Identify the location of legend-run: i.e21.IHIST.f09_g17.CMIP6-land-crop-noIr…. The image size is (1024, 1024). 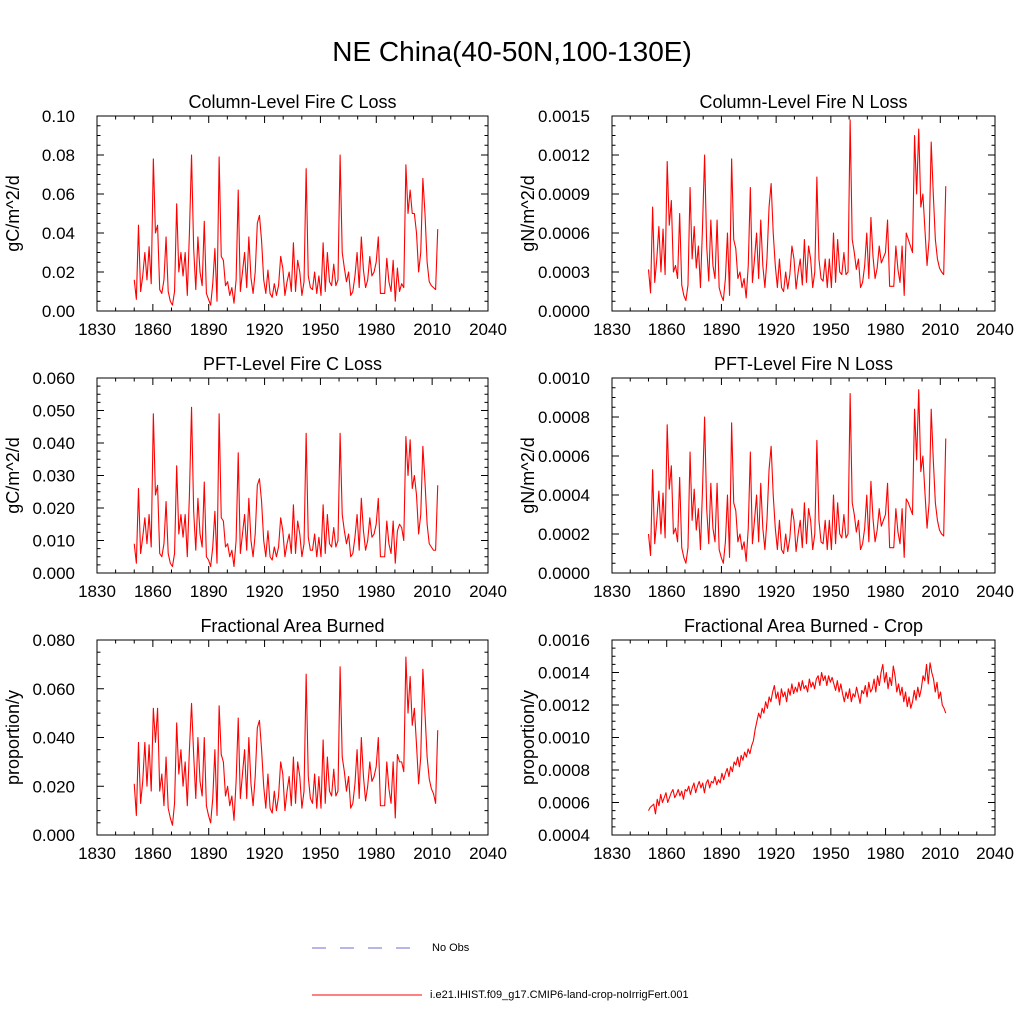
(562, 996).